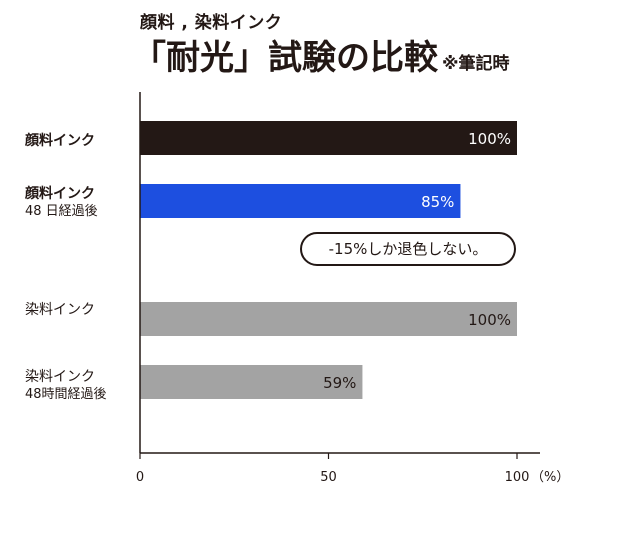  What do you see at coordinates (140, 477) in the screenshot?
I see `x-tick-label: 0` at bounding box center [140, 477].